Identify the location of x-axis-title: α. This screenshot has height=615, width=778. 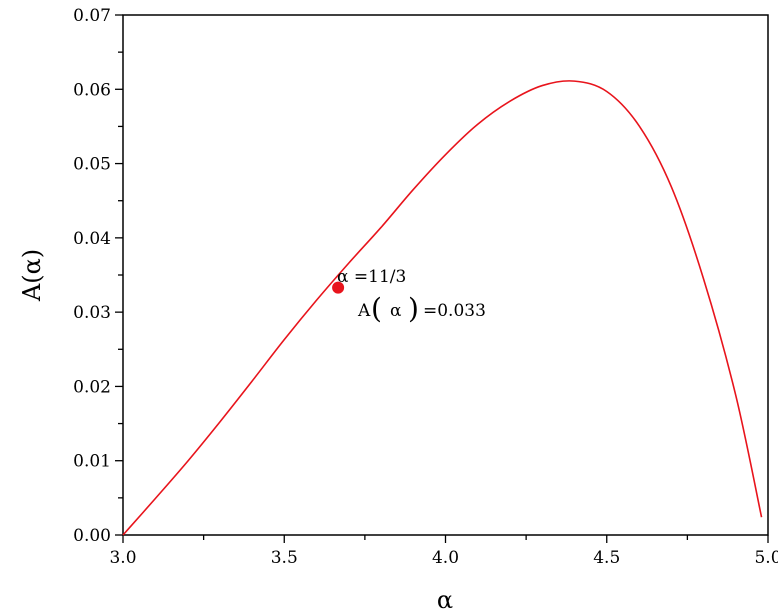
(445, 600).